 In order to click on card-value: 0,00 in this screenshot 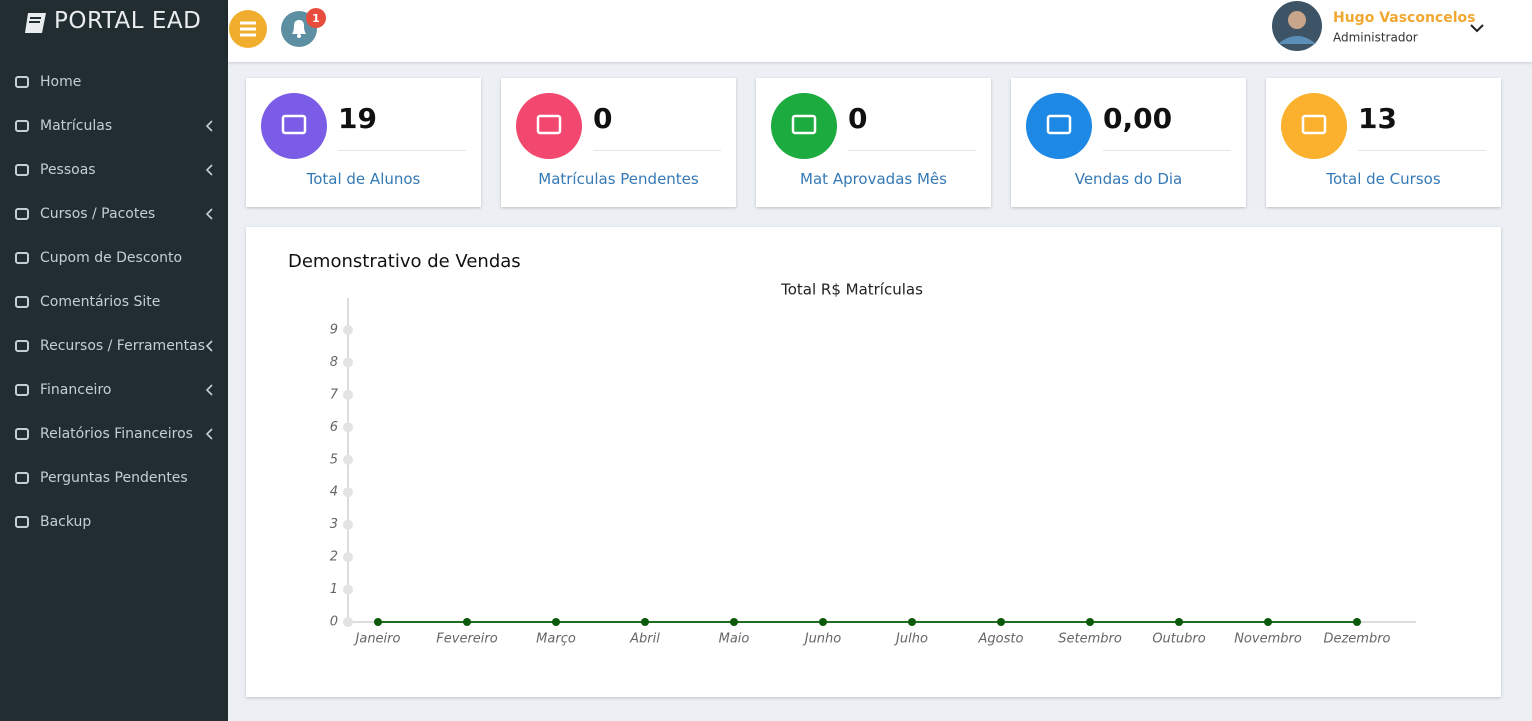, I will do `click(1138, 118)`.